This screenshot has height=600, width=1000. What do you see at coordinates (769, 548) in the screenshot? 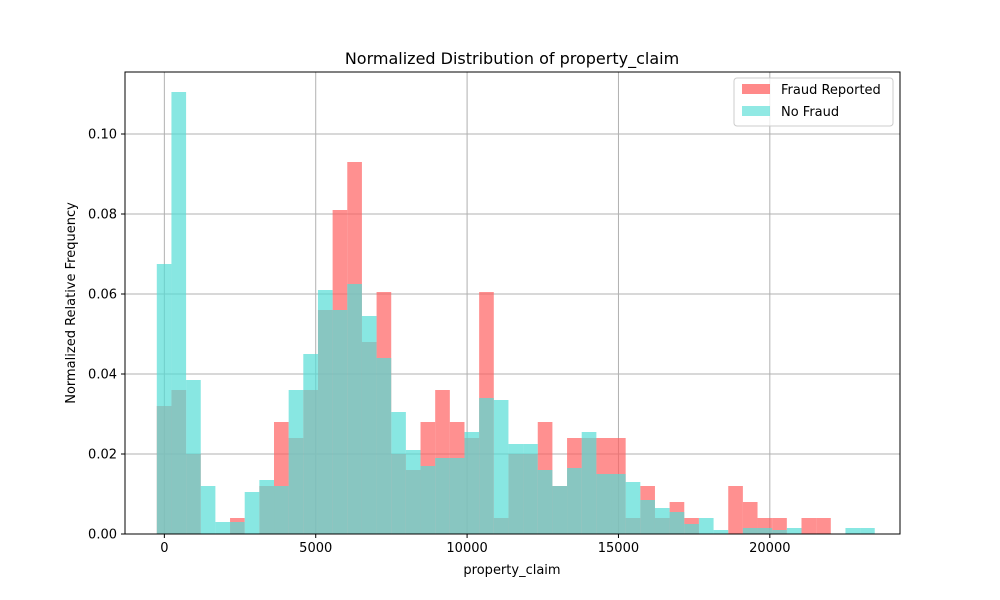
I see `x-tick-label: 20000` at bounding box center [769, 548].